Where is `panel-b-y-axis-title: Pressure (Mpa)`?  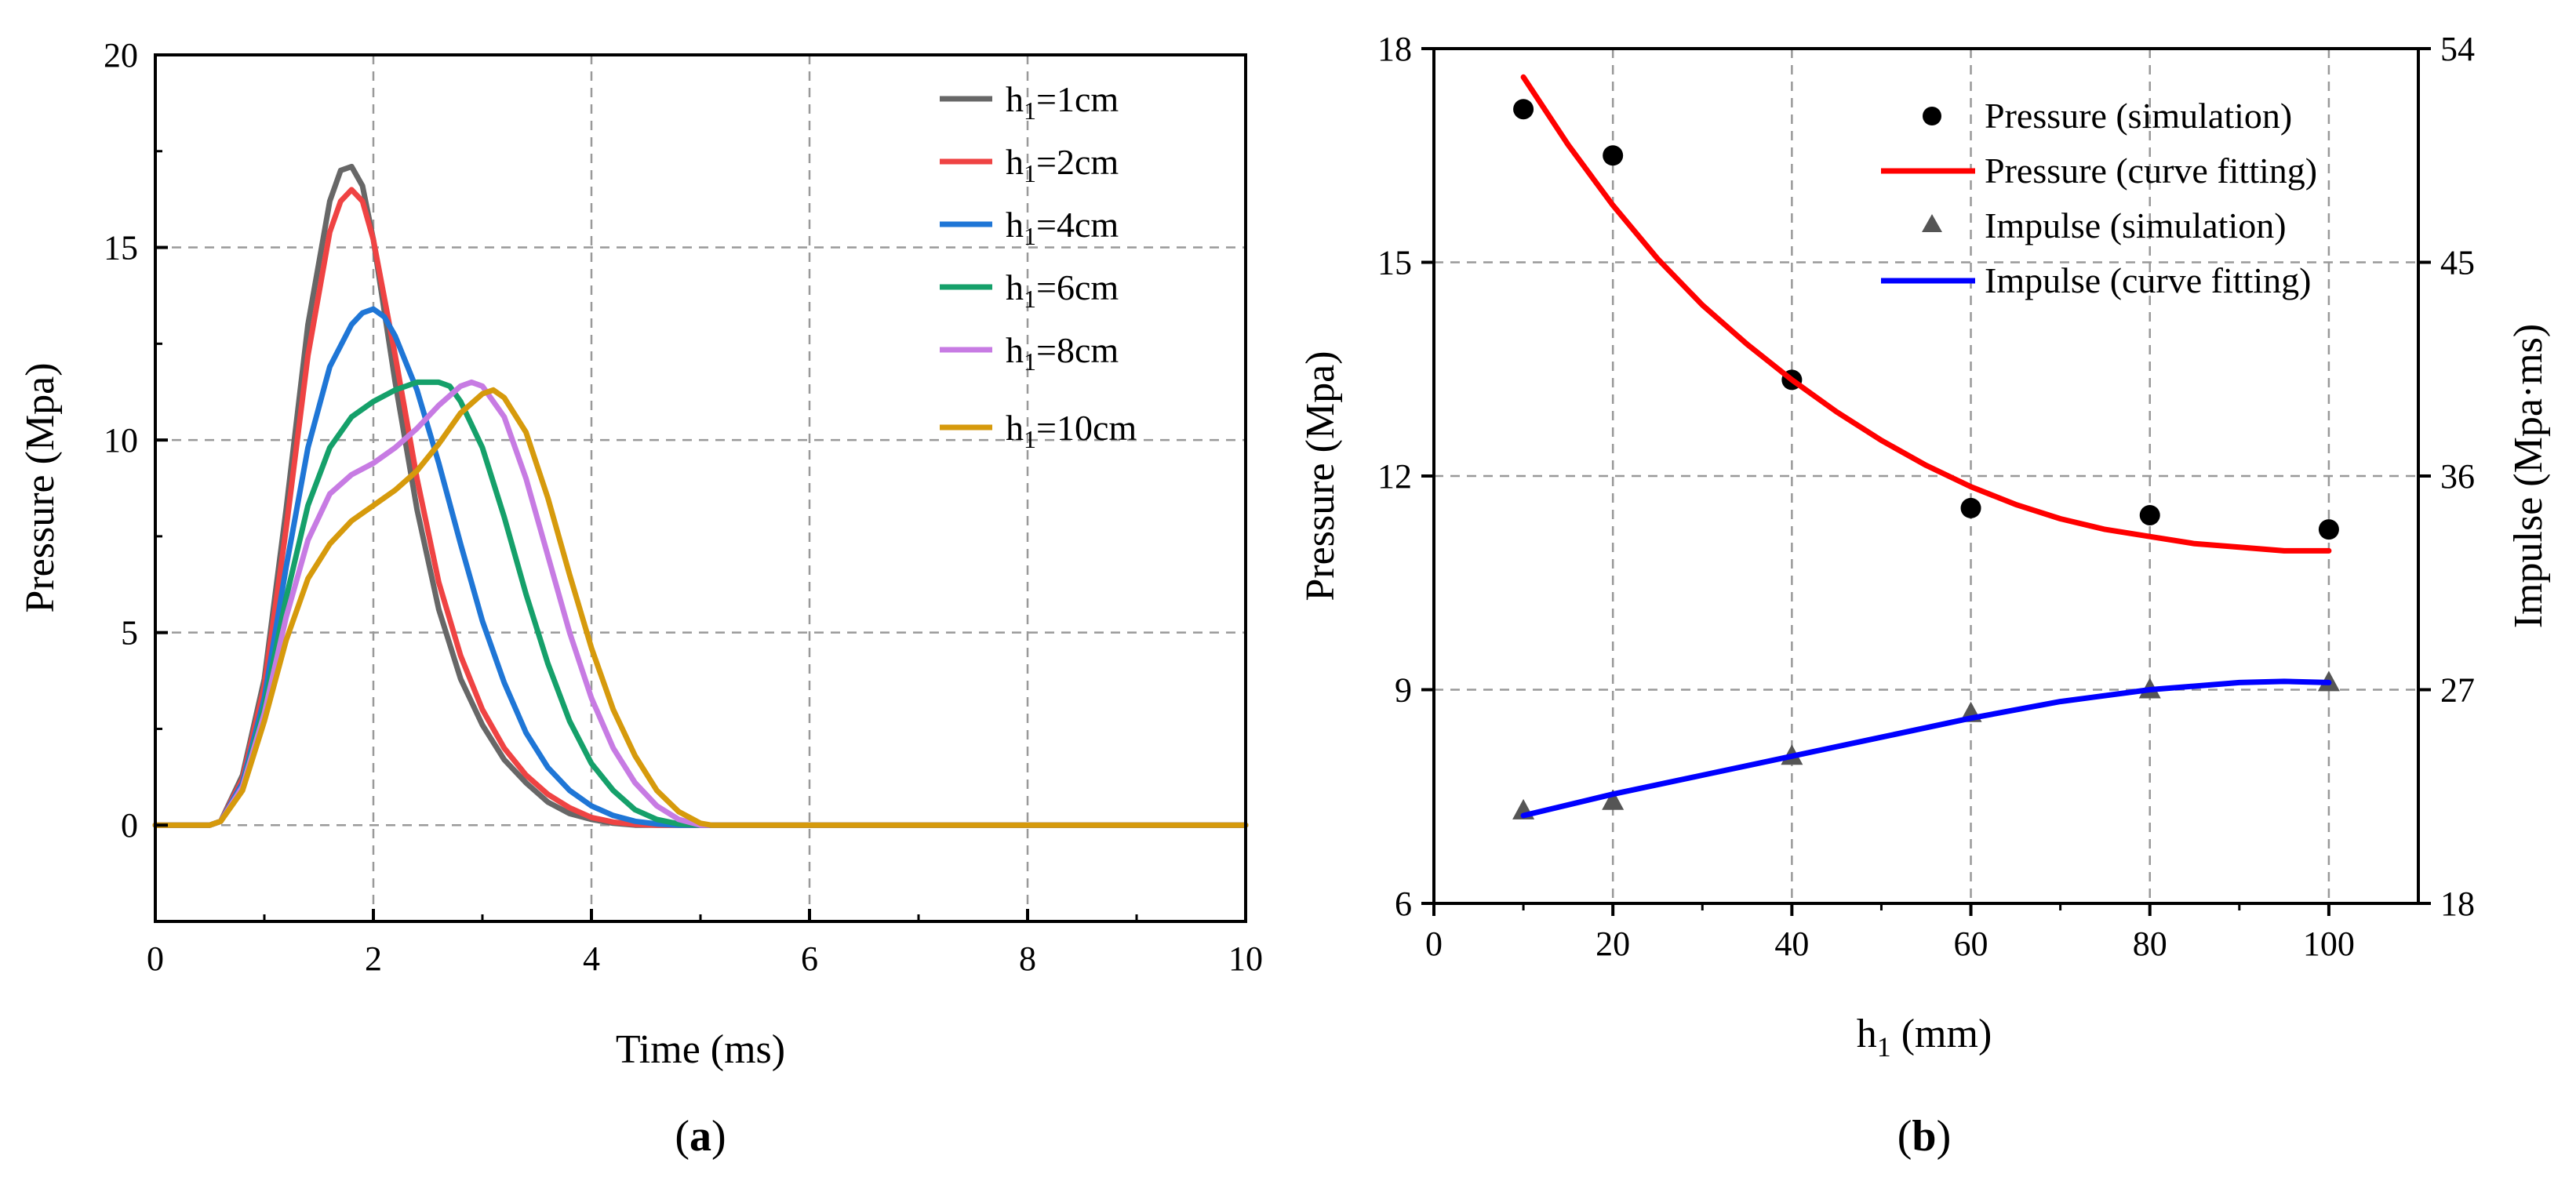
panel-b-y-axis-title: Pressure (Mpa) is located at coordinates (1320, 476).